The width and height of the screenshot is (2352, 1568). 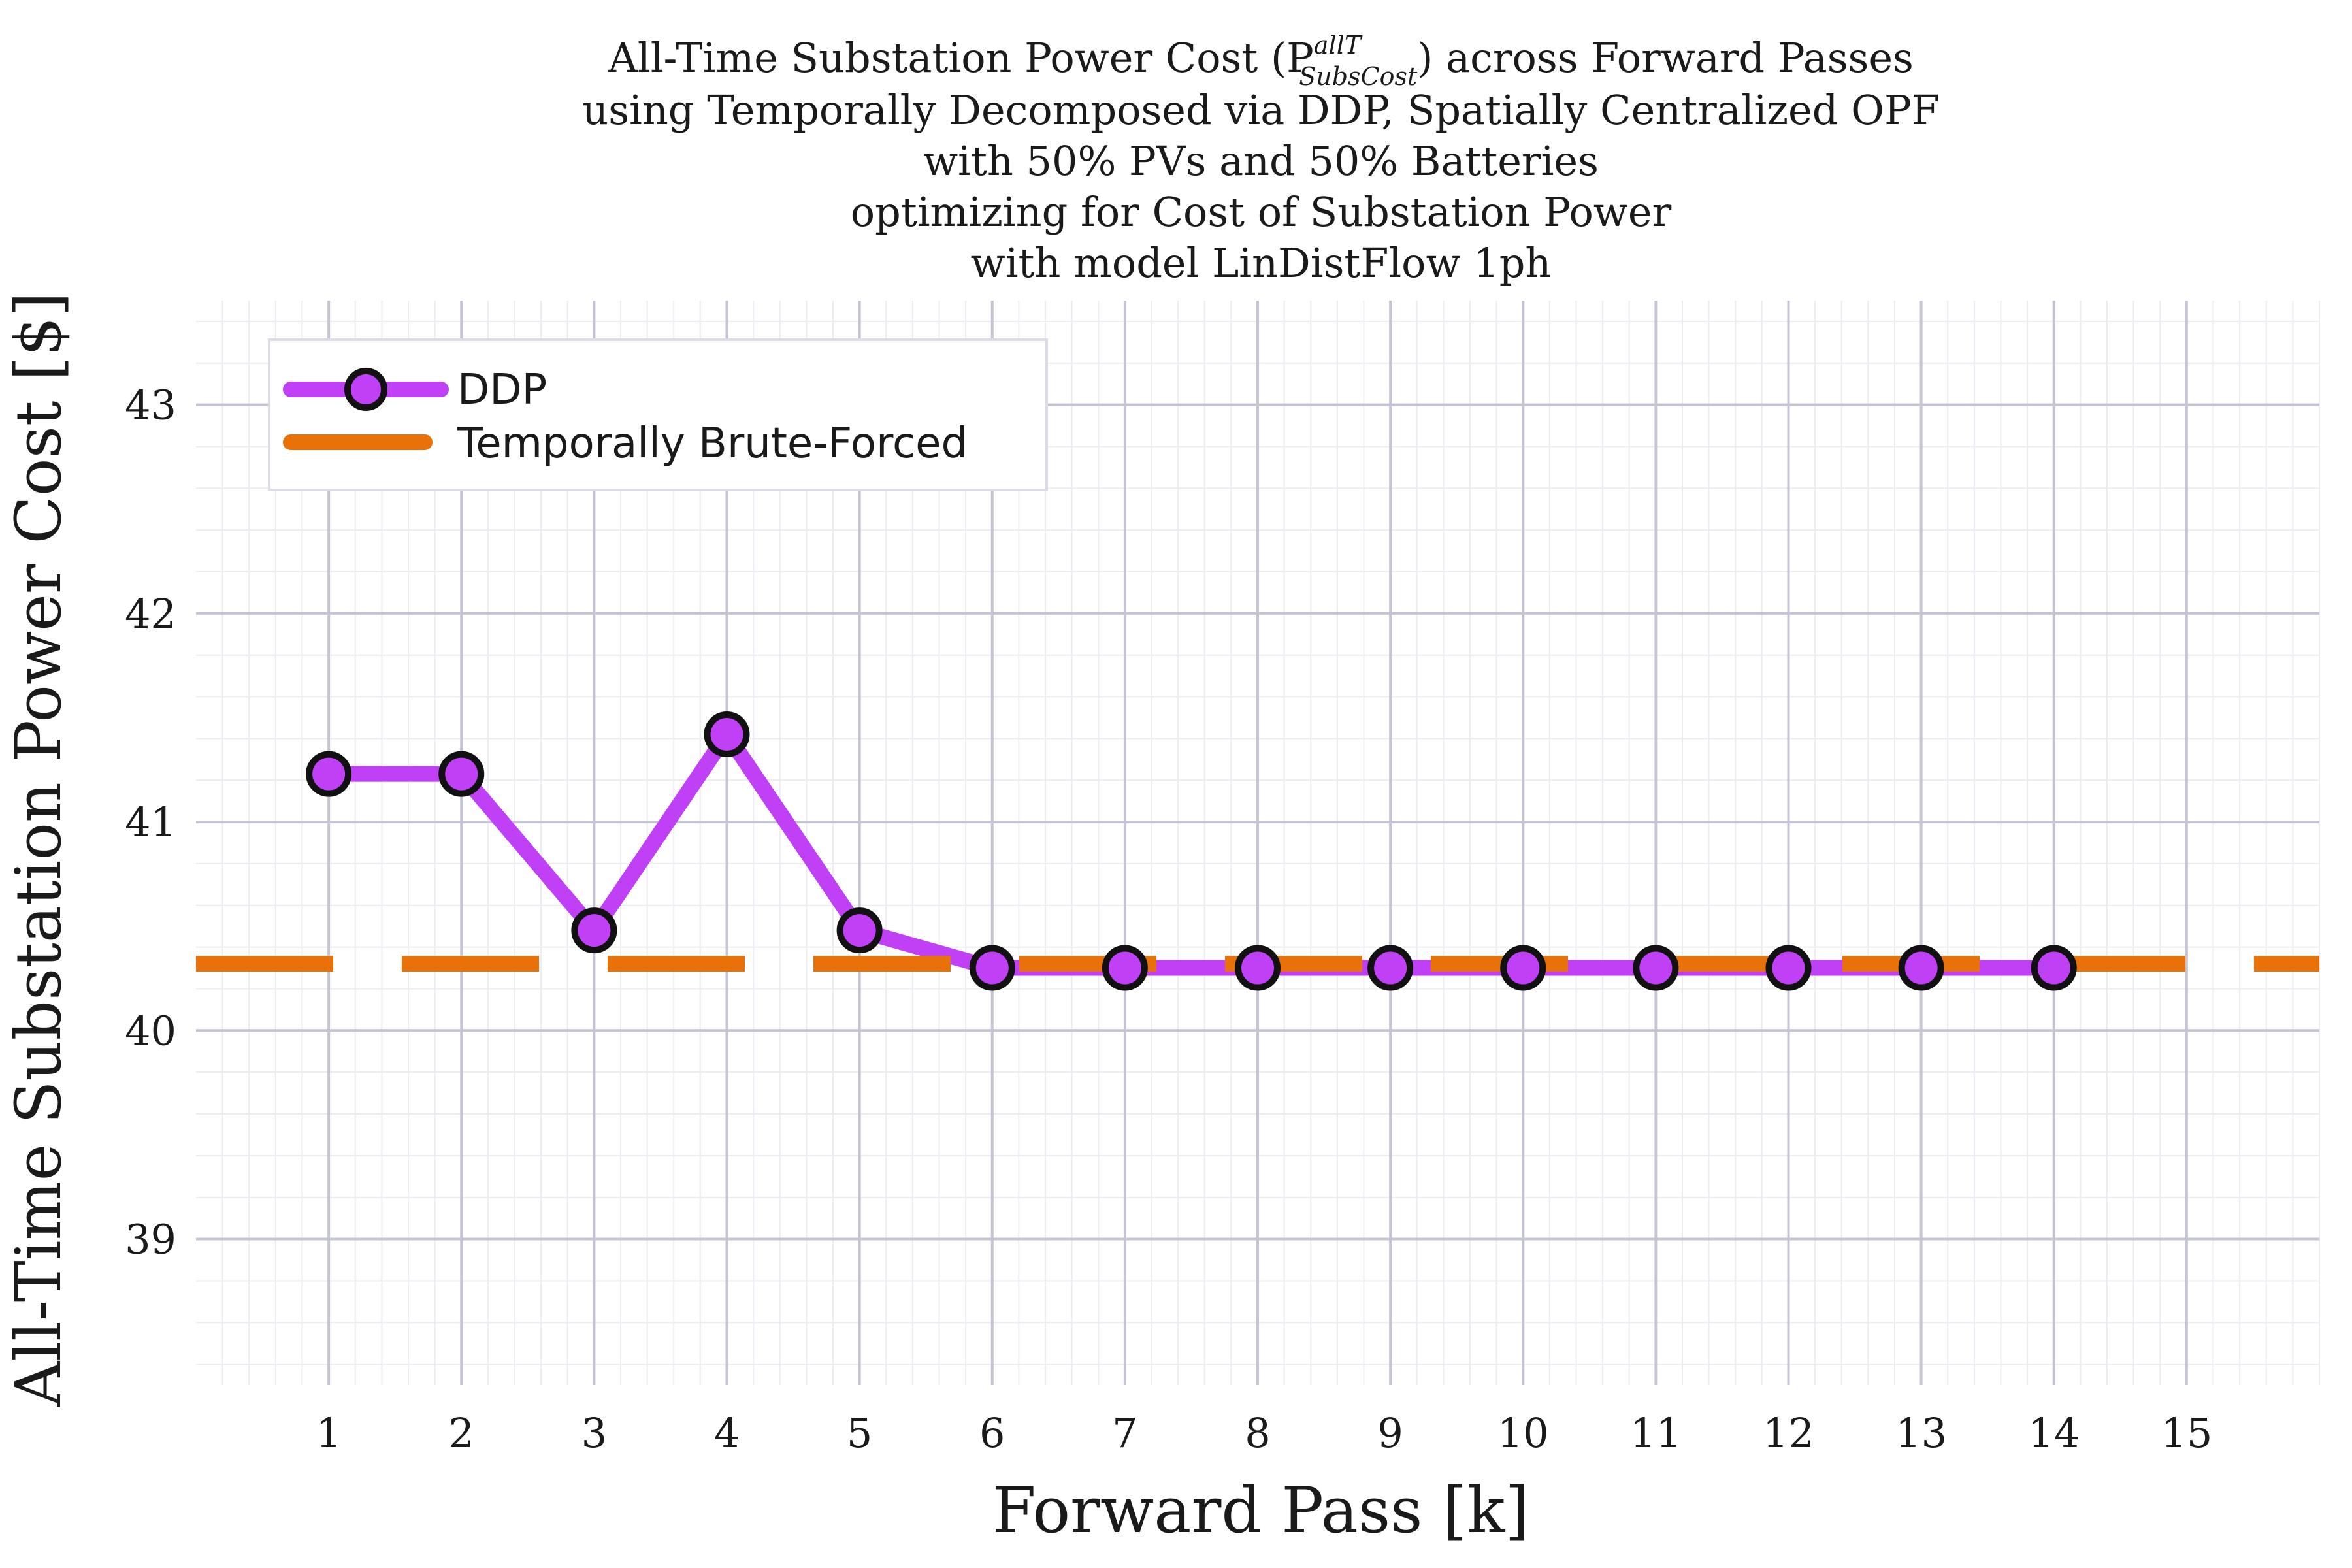 I want to click on title-symbol-superscript: allT, so click(x=1338, y=45).